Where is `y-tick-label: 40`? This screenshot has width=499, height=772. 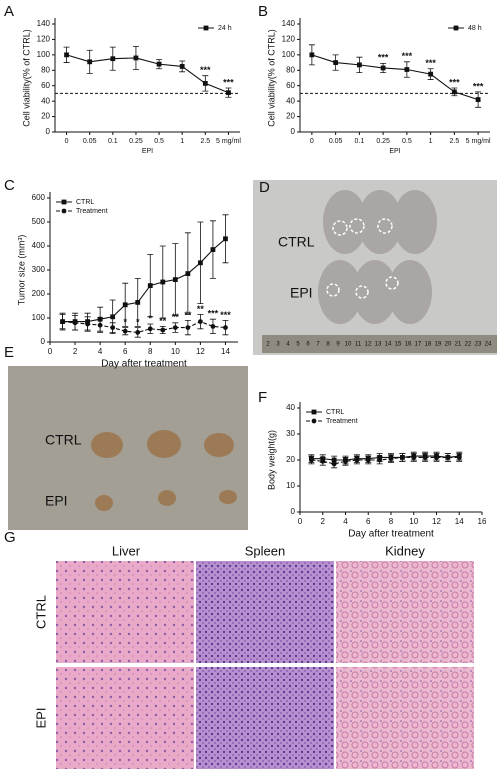
y-tick-label: 40 is located at coordinates (290, 100).